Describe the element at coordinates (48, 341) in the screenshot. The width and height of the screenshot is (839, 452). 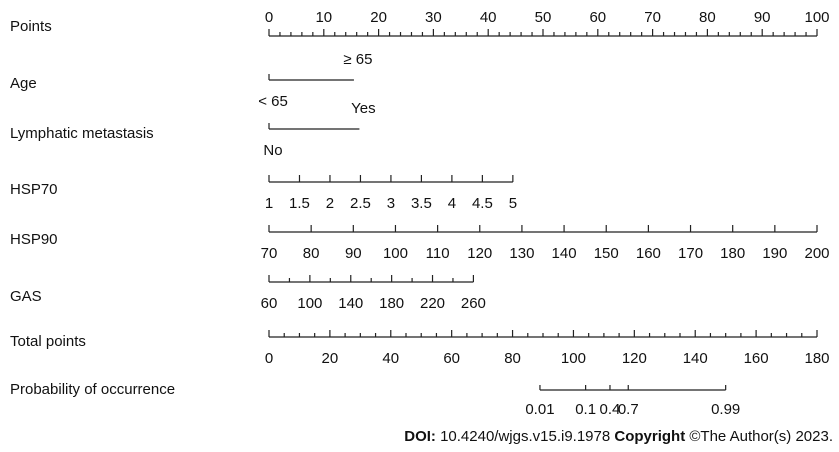
I see `row-label-total-points: Total points` at that location.